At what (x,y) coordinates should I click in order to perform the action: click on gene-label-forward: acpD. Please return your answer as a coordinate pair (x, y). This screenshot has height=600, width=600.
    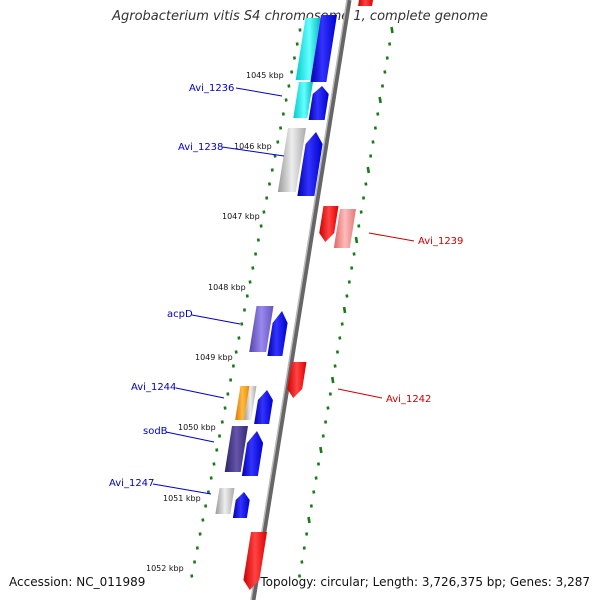
    Looking at the image, I should click on (180, 314).